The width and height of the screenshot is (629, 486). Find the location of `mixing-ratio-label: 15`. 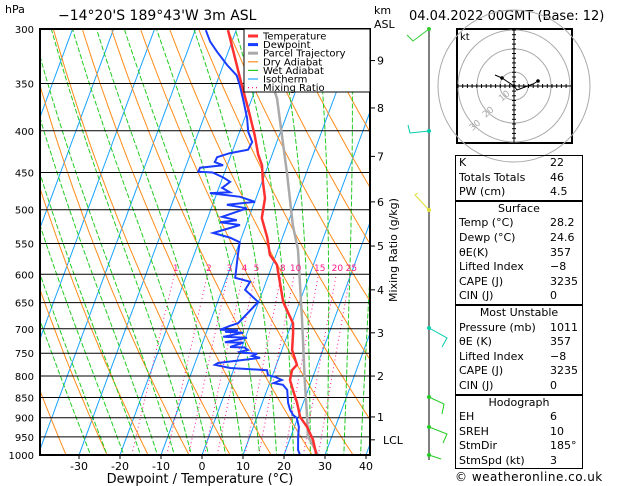

mixing-ratio-label: 15 is located at coordinates (319, 269).